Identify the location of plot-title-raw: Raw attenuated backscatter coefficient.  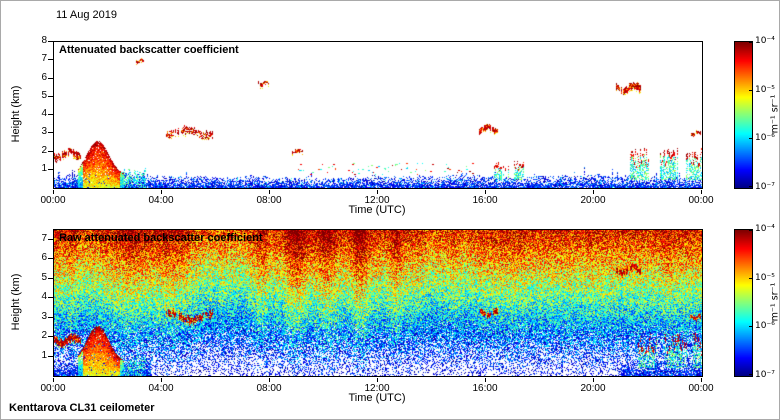
(161, 238).